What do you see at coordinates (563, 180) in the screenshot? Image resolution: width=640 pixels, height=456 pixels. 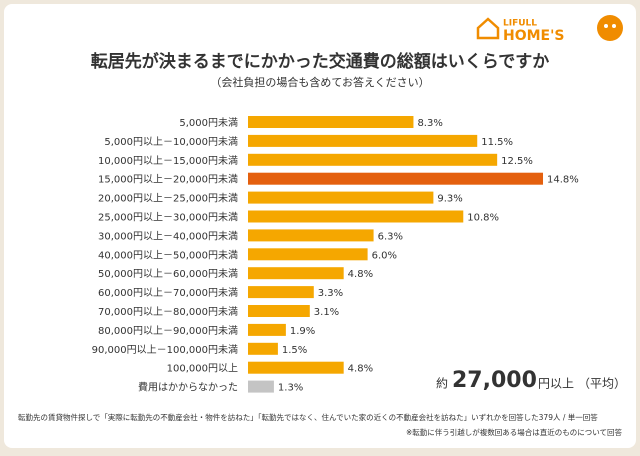 I see `value-label: 14.8%` at bounding box center [563, 180].